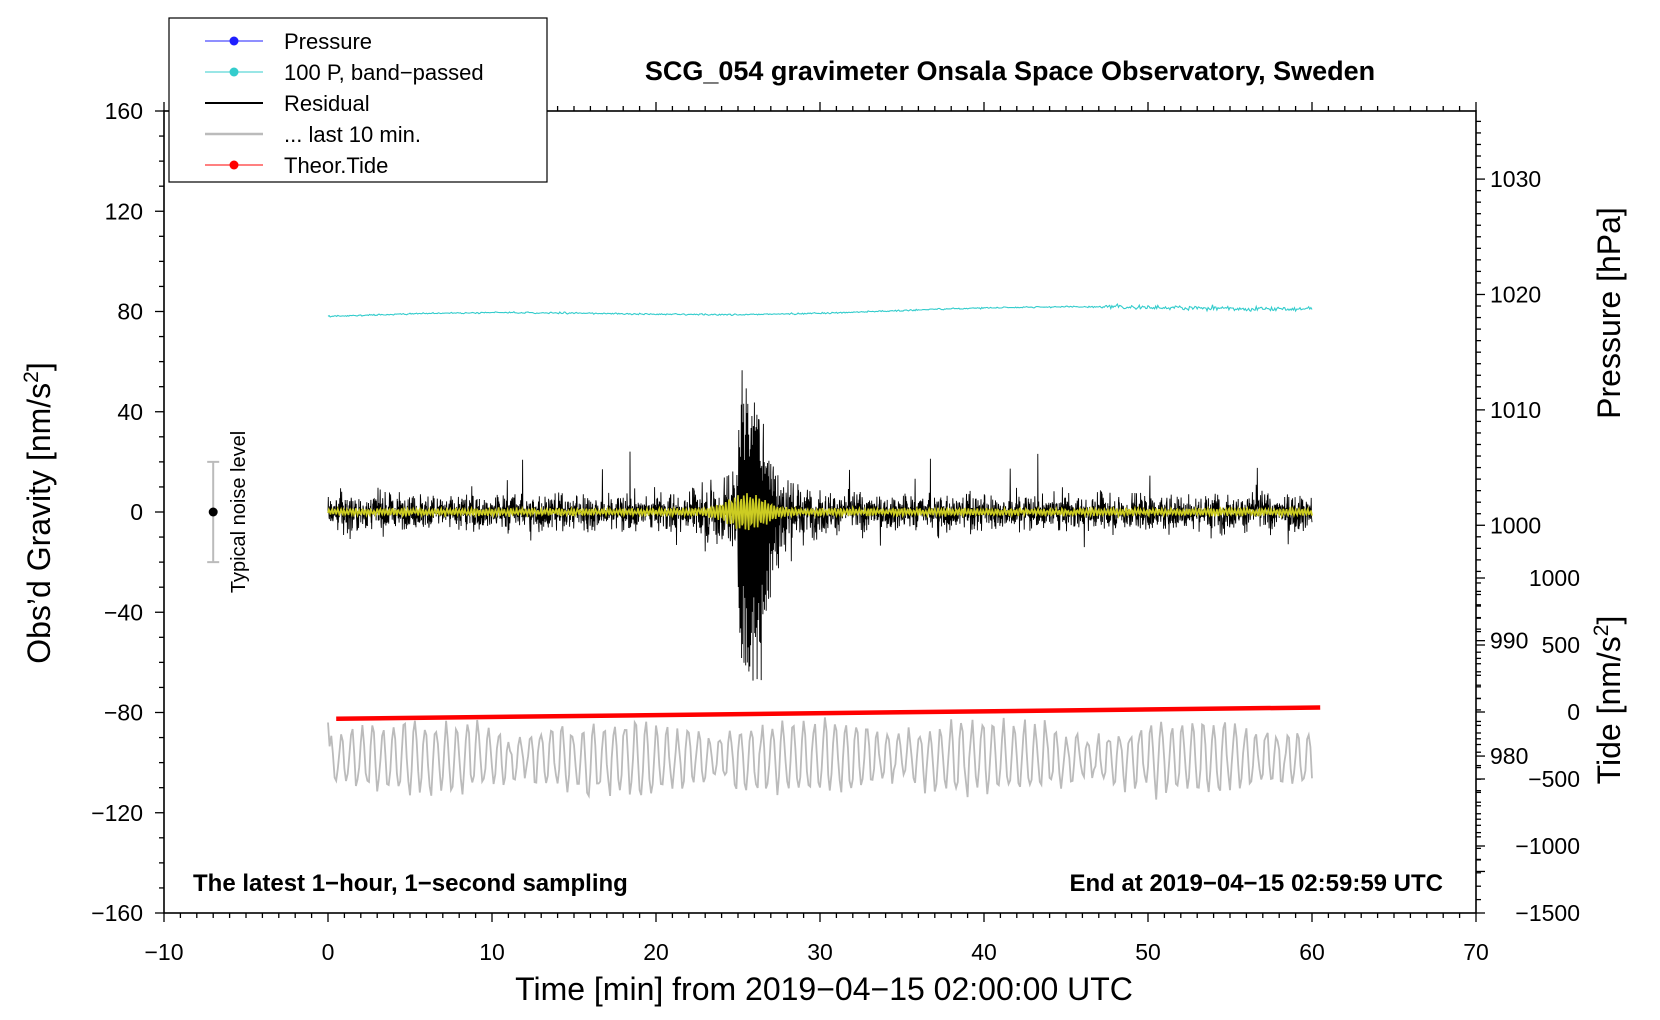  Describe the element at coordinates (213, 512) in the screenshot. I see `noise-bar-point` at that location.